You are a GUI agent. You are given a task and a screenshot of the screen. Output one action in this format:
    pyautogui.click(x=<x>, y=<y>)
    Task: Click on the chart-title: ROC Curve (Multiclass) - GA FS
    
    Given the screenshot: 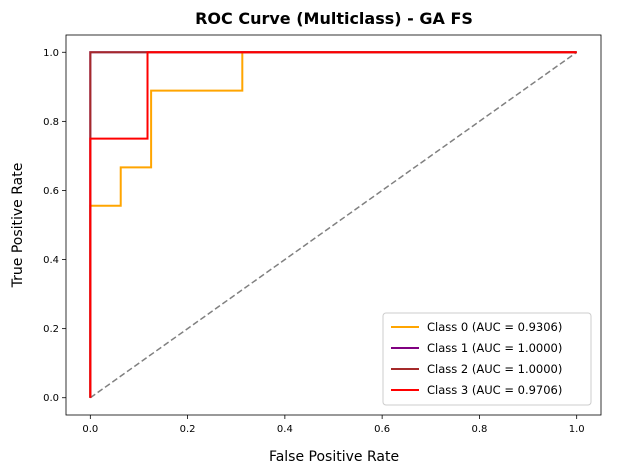 What is the action you would take?
    pyautogui.click(x=334, y=18)
    